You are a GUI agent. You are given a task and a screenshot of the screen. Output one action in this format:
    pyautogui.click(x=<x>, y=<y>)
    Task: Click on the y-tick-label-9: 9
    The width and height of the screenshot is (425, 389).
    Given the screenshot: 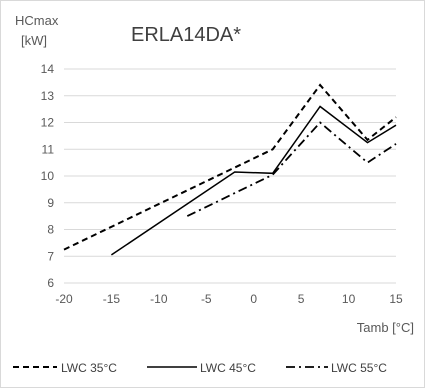 What is the action you would take?
    pyautogui.click(x=50, y=203)
    